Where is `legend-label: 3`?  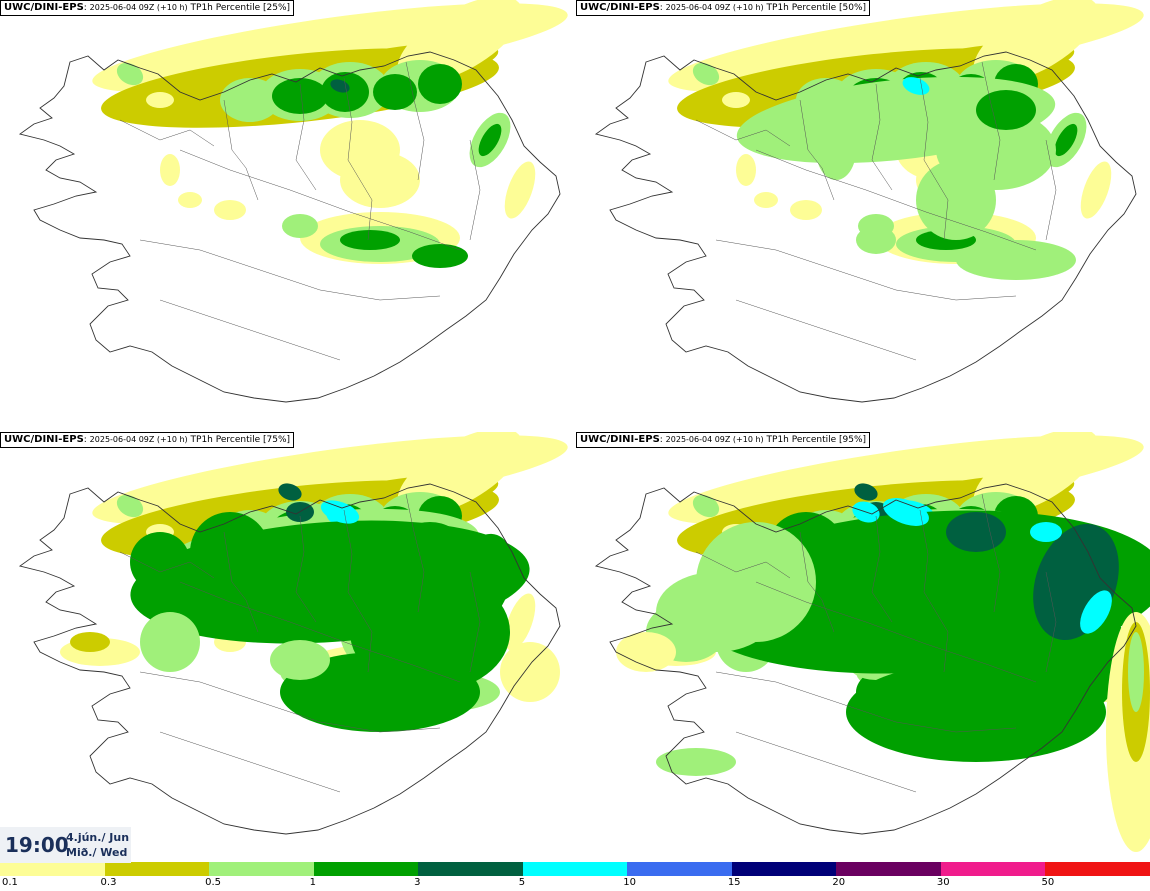
legend-label: 3 is located at coordinates (417, 882).